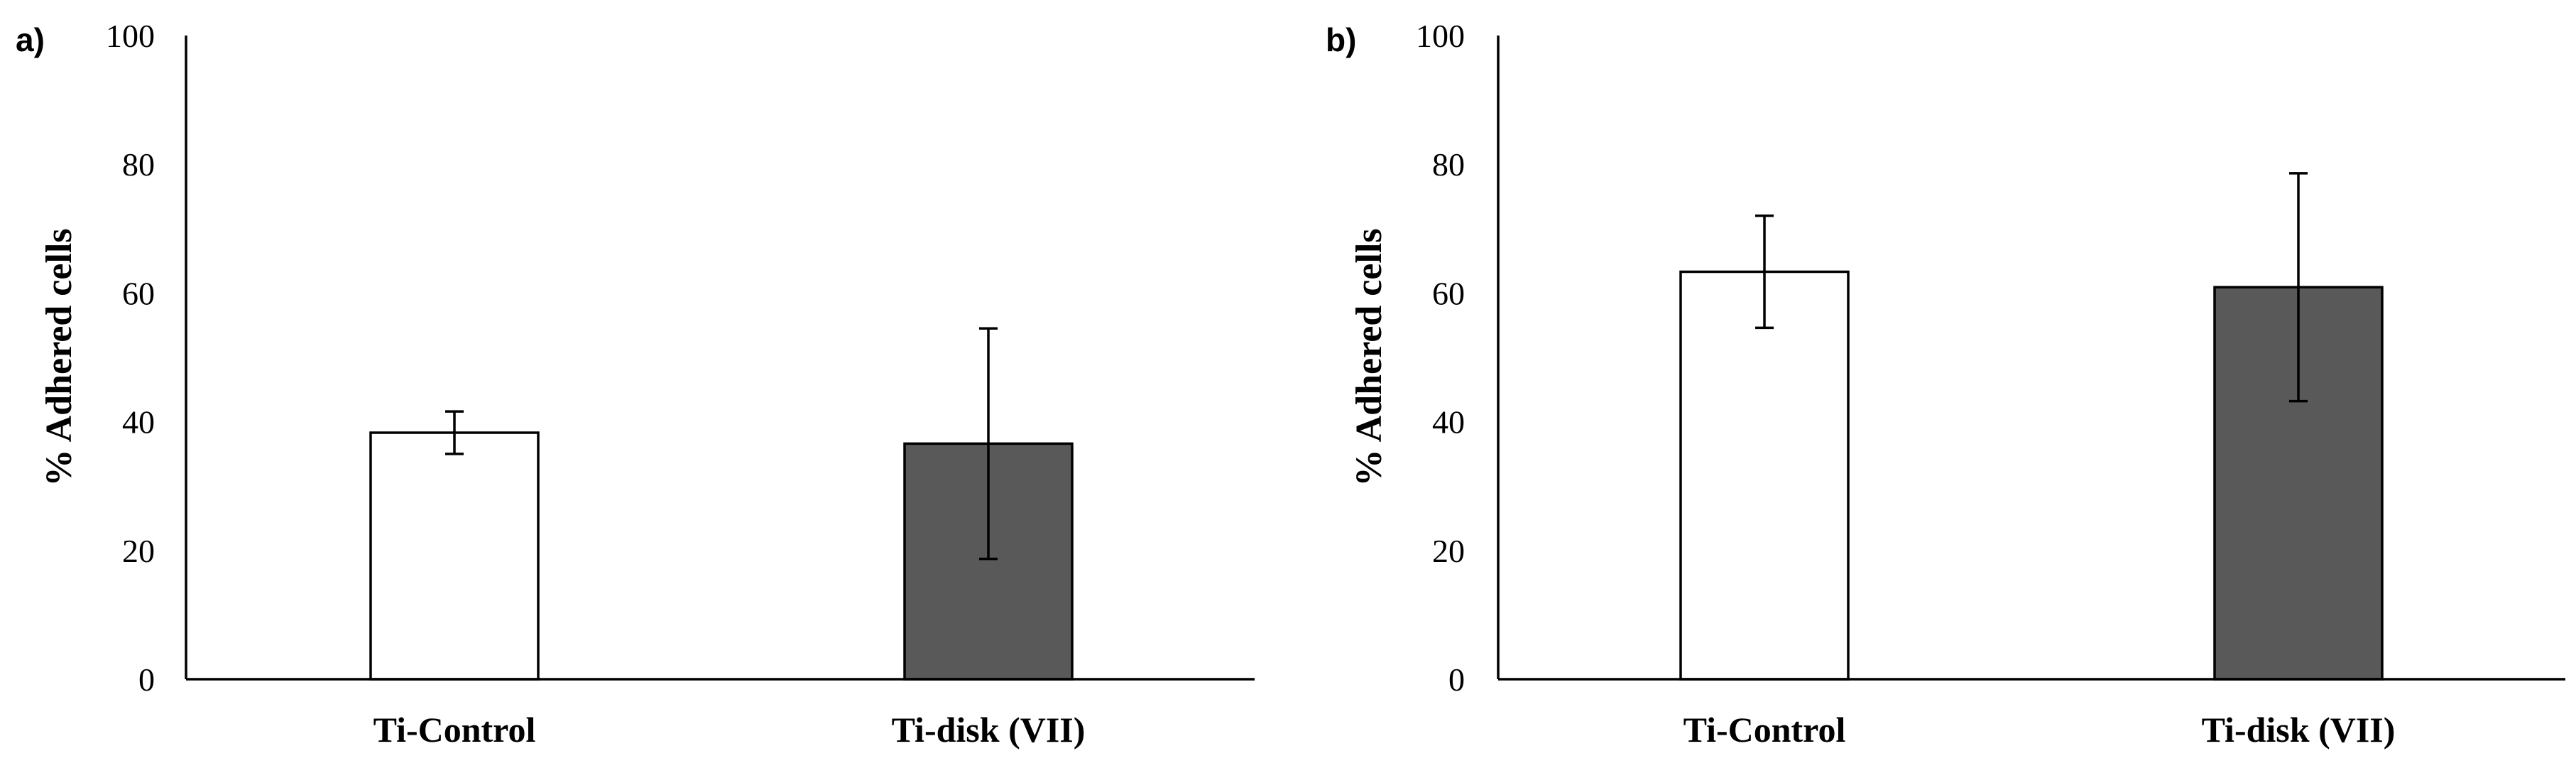 Image resolution: width=2576 pixels, height=773 pixels. I want to click on panel-label: a), so click(30, 39).